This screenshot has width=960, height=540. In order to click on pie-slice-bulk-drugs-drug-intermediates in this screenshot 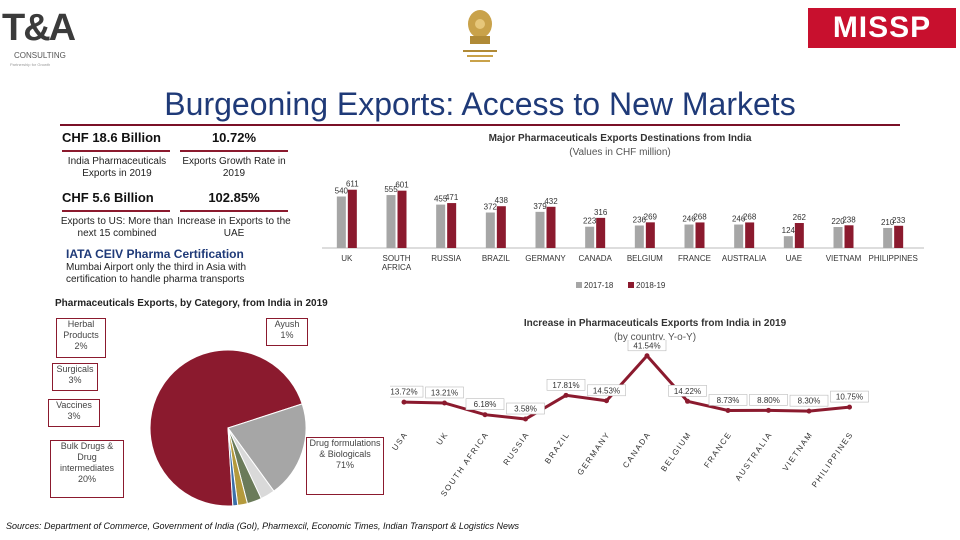, I will do `click(267, 447)`.